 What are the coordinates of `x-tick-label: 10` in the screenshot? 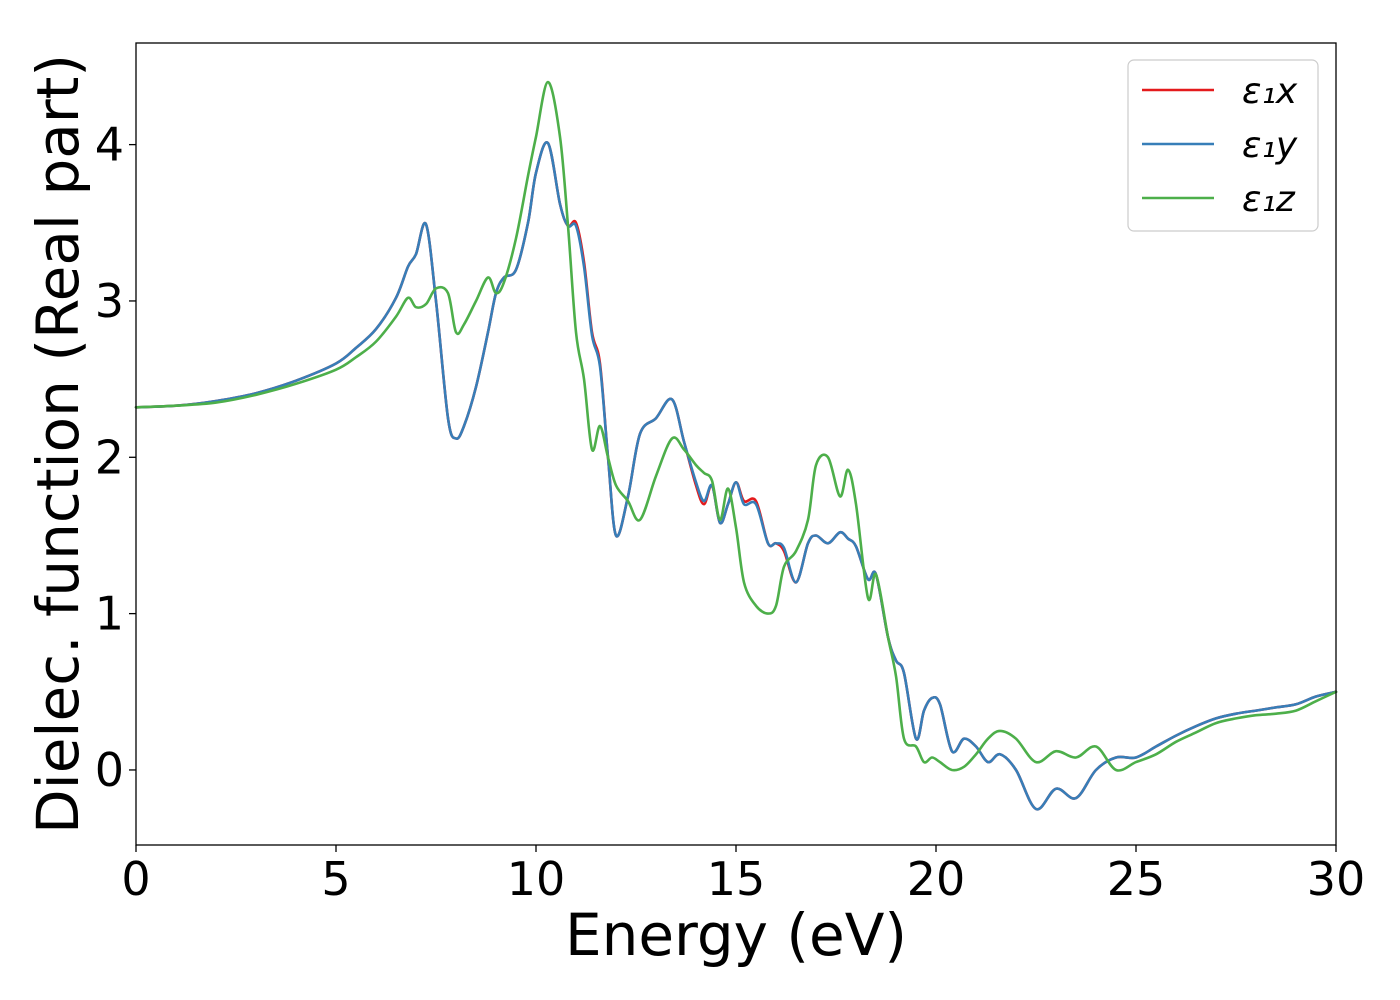 It's located at (536, 879).